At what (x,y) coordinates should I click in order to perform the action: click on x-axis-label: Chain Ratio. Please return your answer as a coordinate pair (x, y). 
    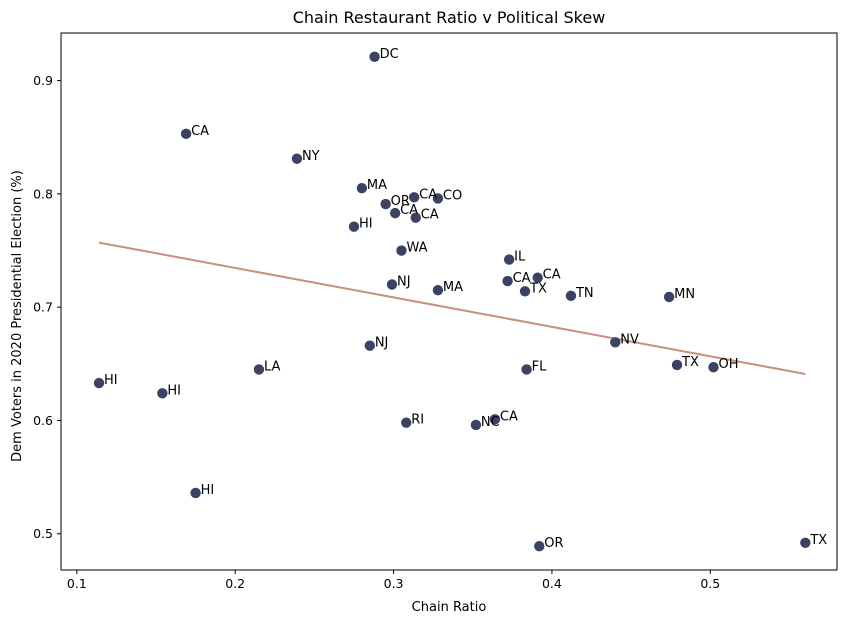
    Looking at the image, I should click on (449, 607).